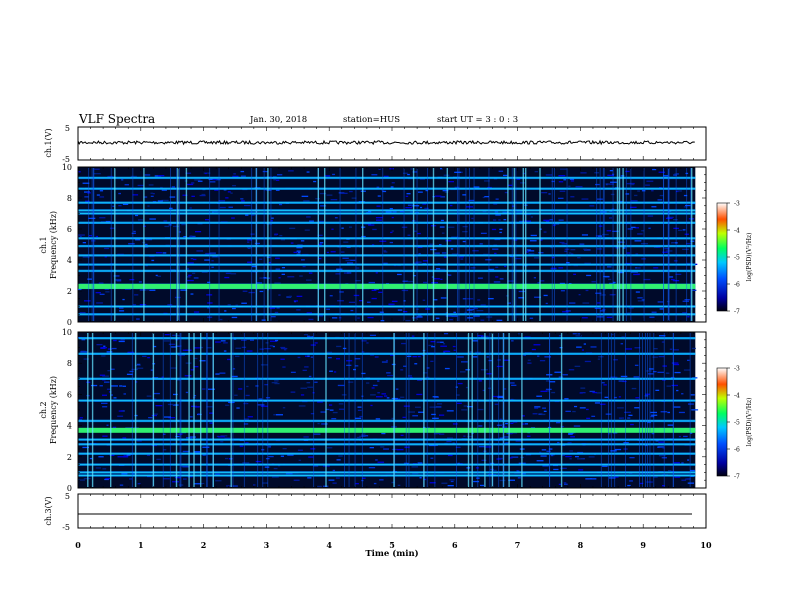  I want to click on ch1-colorbar-ticks: -3 -4 -5 -6 -7, so click(733, 258).